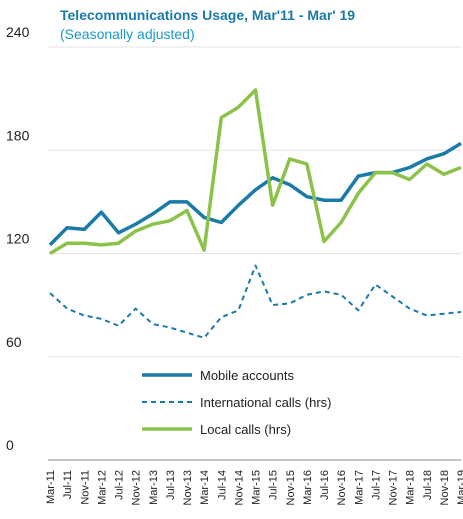 The width and height of the screenshot is (463, 519). What do you see at coordinates (127, 34) in the screenshot?
I see `chart-subtitle: (Seasonally adjusted)` at bounding box center [127, 34].